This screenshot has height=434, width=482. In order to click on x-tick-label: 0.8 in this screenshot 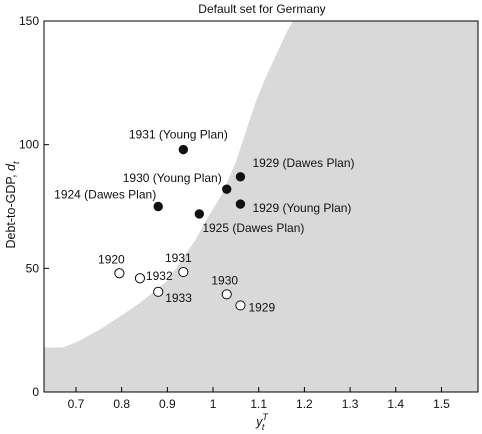, I will do `click(121, 404)`.